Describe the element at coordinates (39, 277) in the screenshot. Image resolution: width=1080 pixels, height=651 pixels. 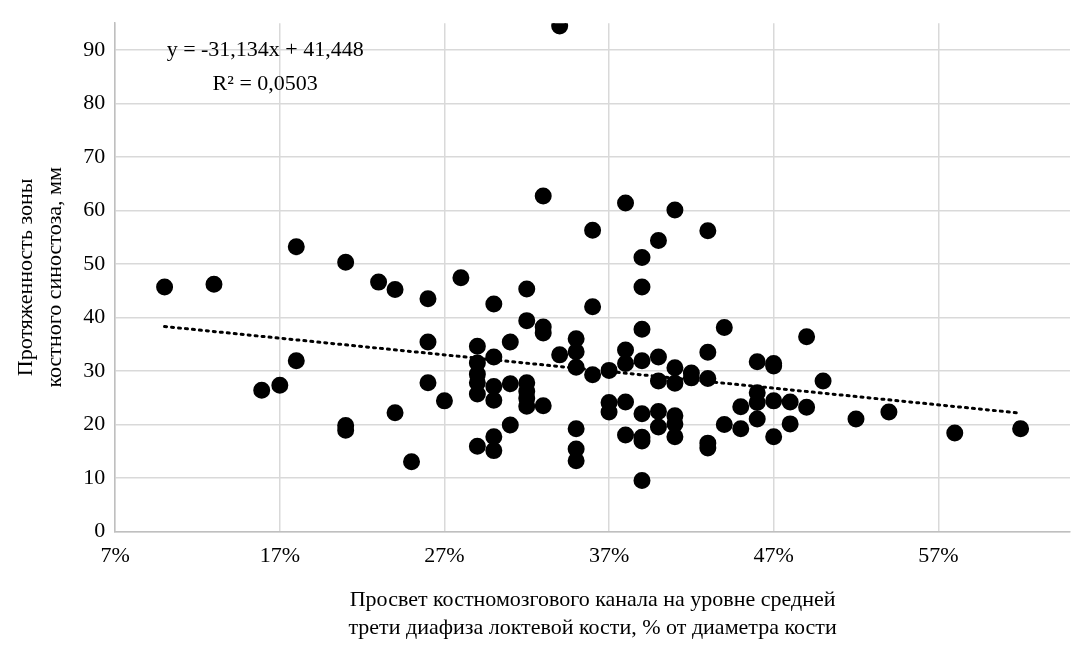
I see `y-axis-title: Протяженность зоны костного синостоза, мм` at that location.